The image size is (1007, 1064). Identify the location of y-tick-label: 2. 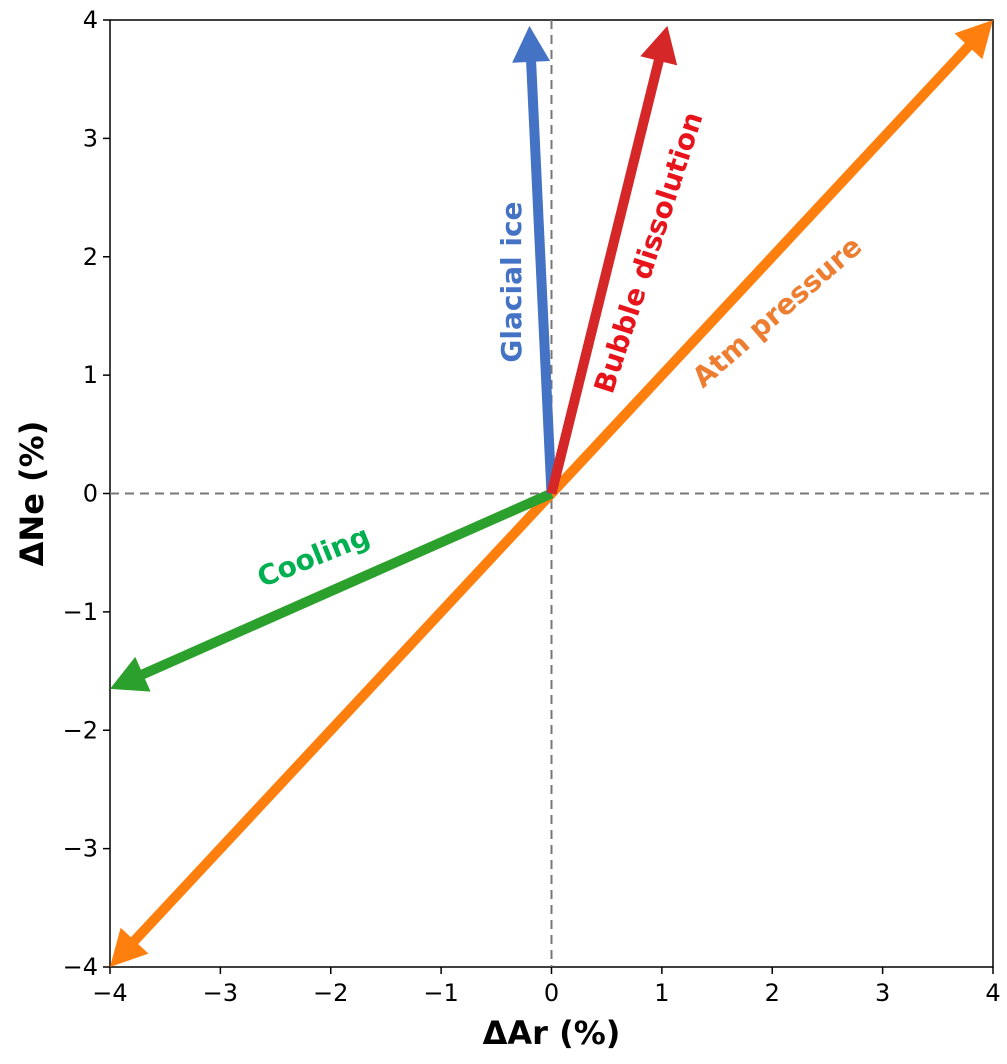
(90, 257).